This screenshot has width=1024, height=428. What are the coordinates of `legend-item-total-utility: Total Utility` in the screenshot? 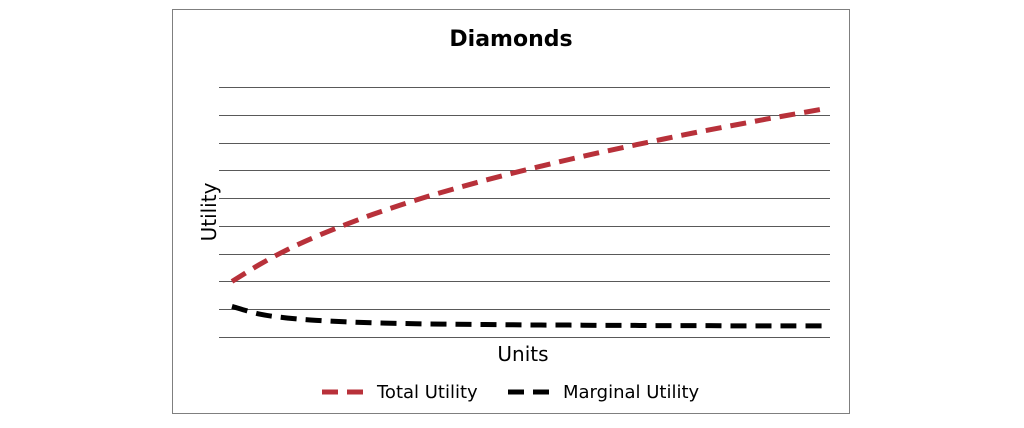 It's located at (400, 392).